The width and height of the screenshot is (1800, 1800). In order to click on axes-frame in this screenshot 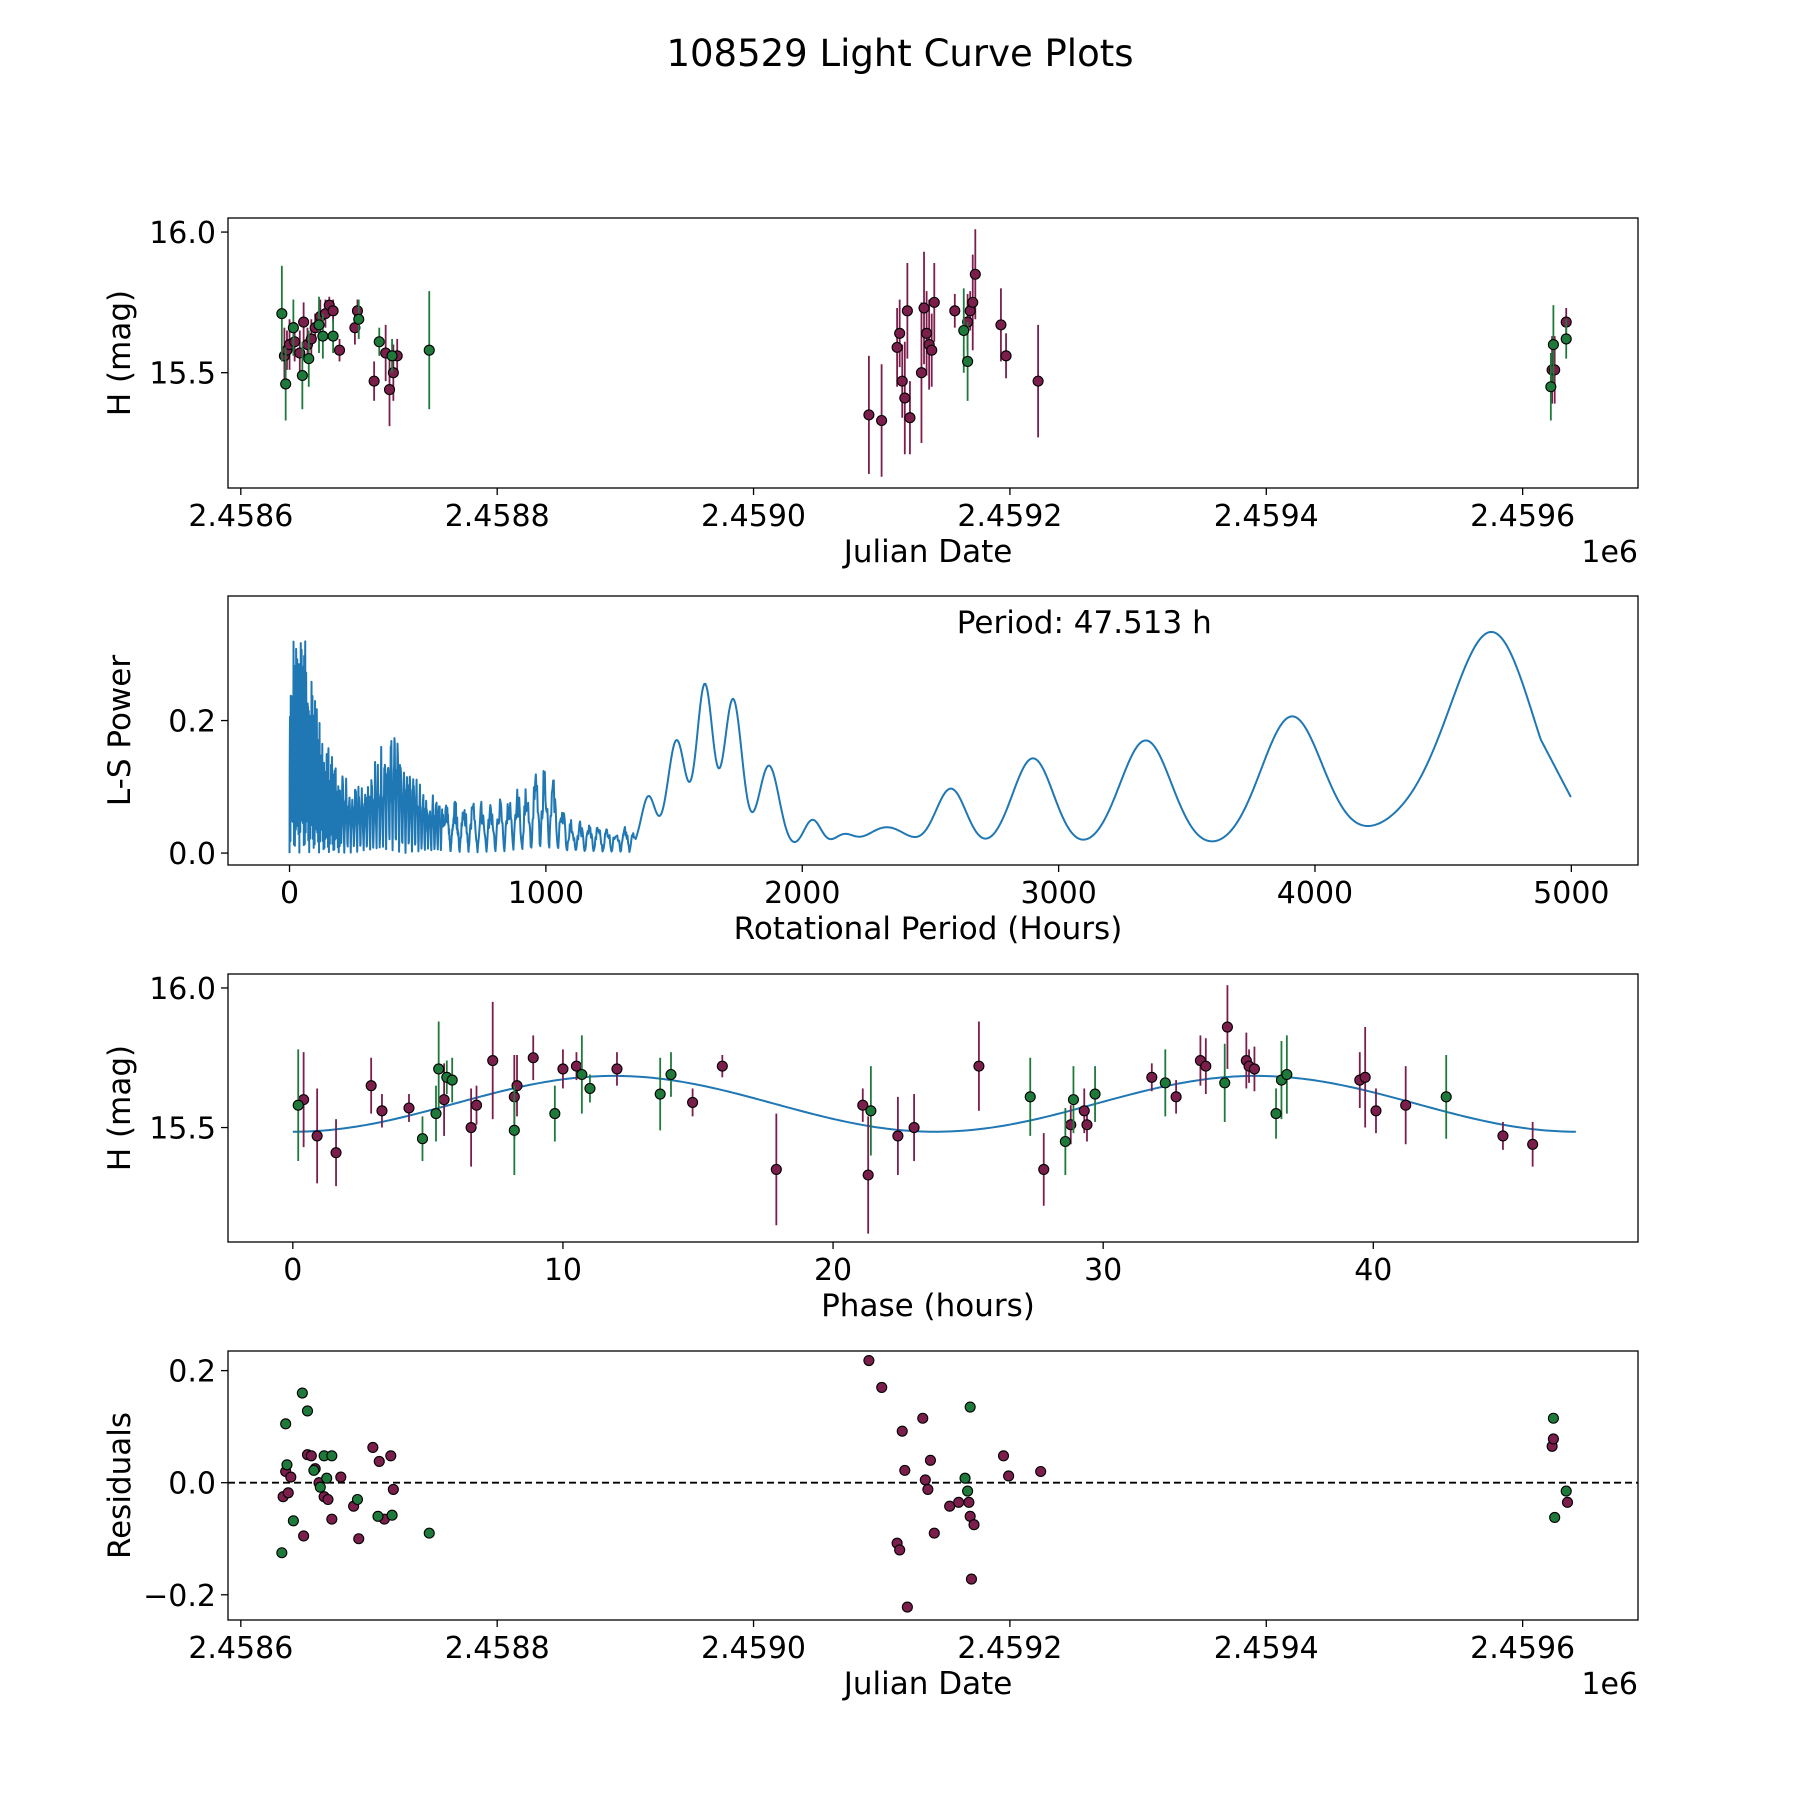, I will do `click(933, 1485)`.